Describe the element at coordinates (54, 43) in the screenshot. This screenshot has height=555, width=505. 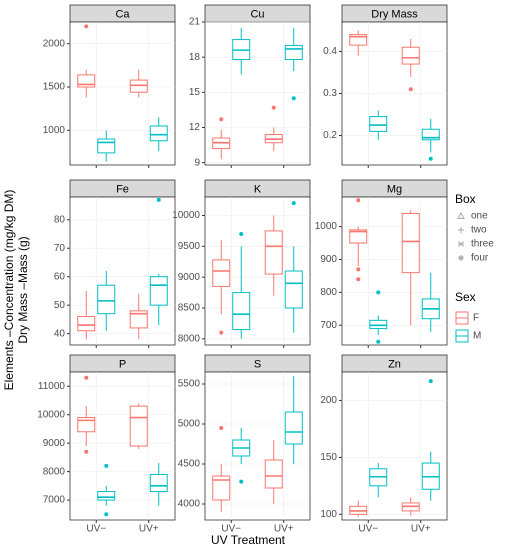
I see `y-tick-label: 2000` at that location.